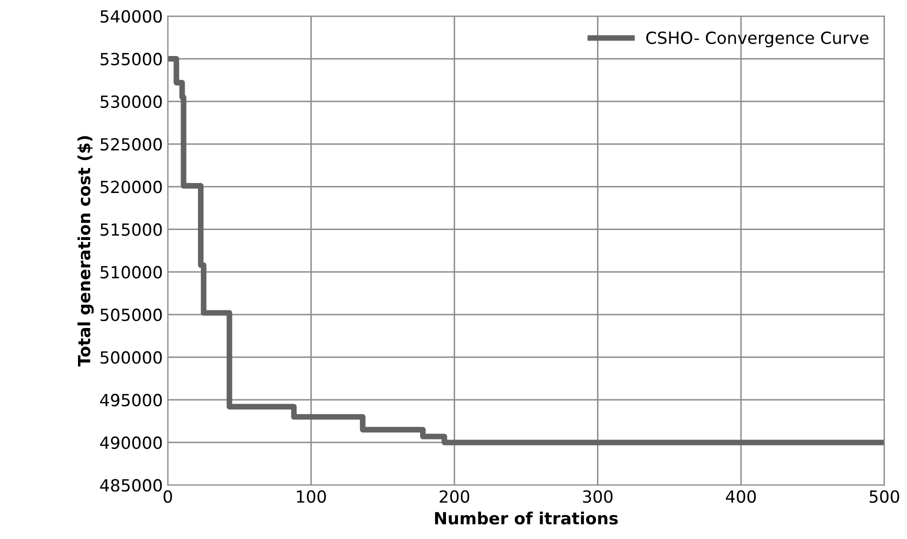  What do you see at coordinates (131, 315) in the screenshot?
I see `y-tick-label: 505000` at bounding box center [131, 315].